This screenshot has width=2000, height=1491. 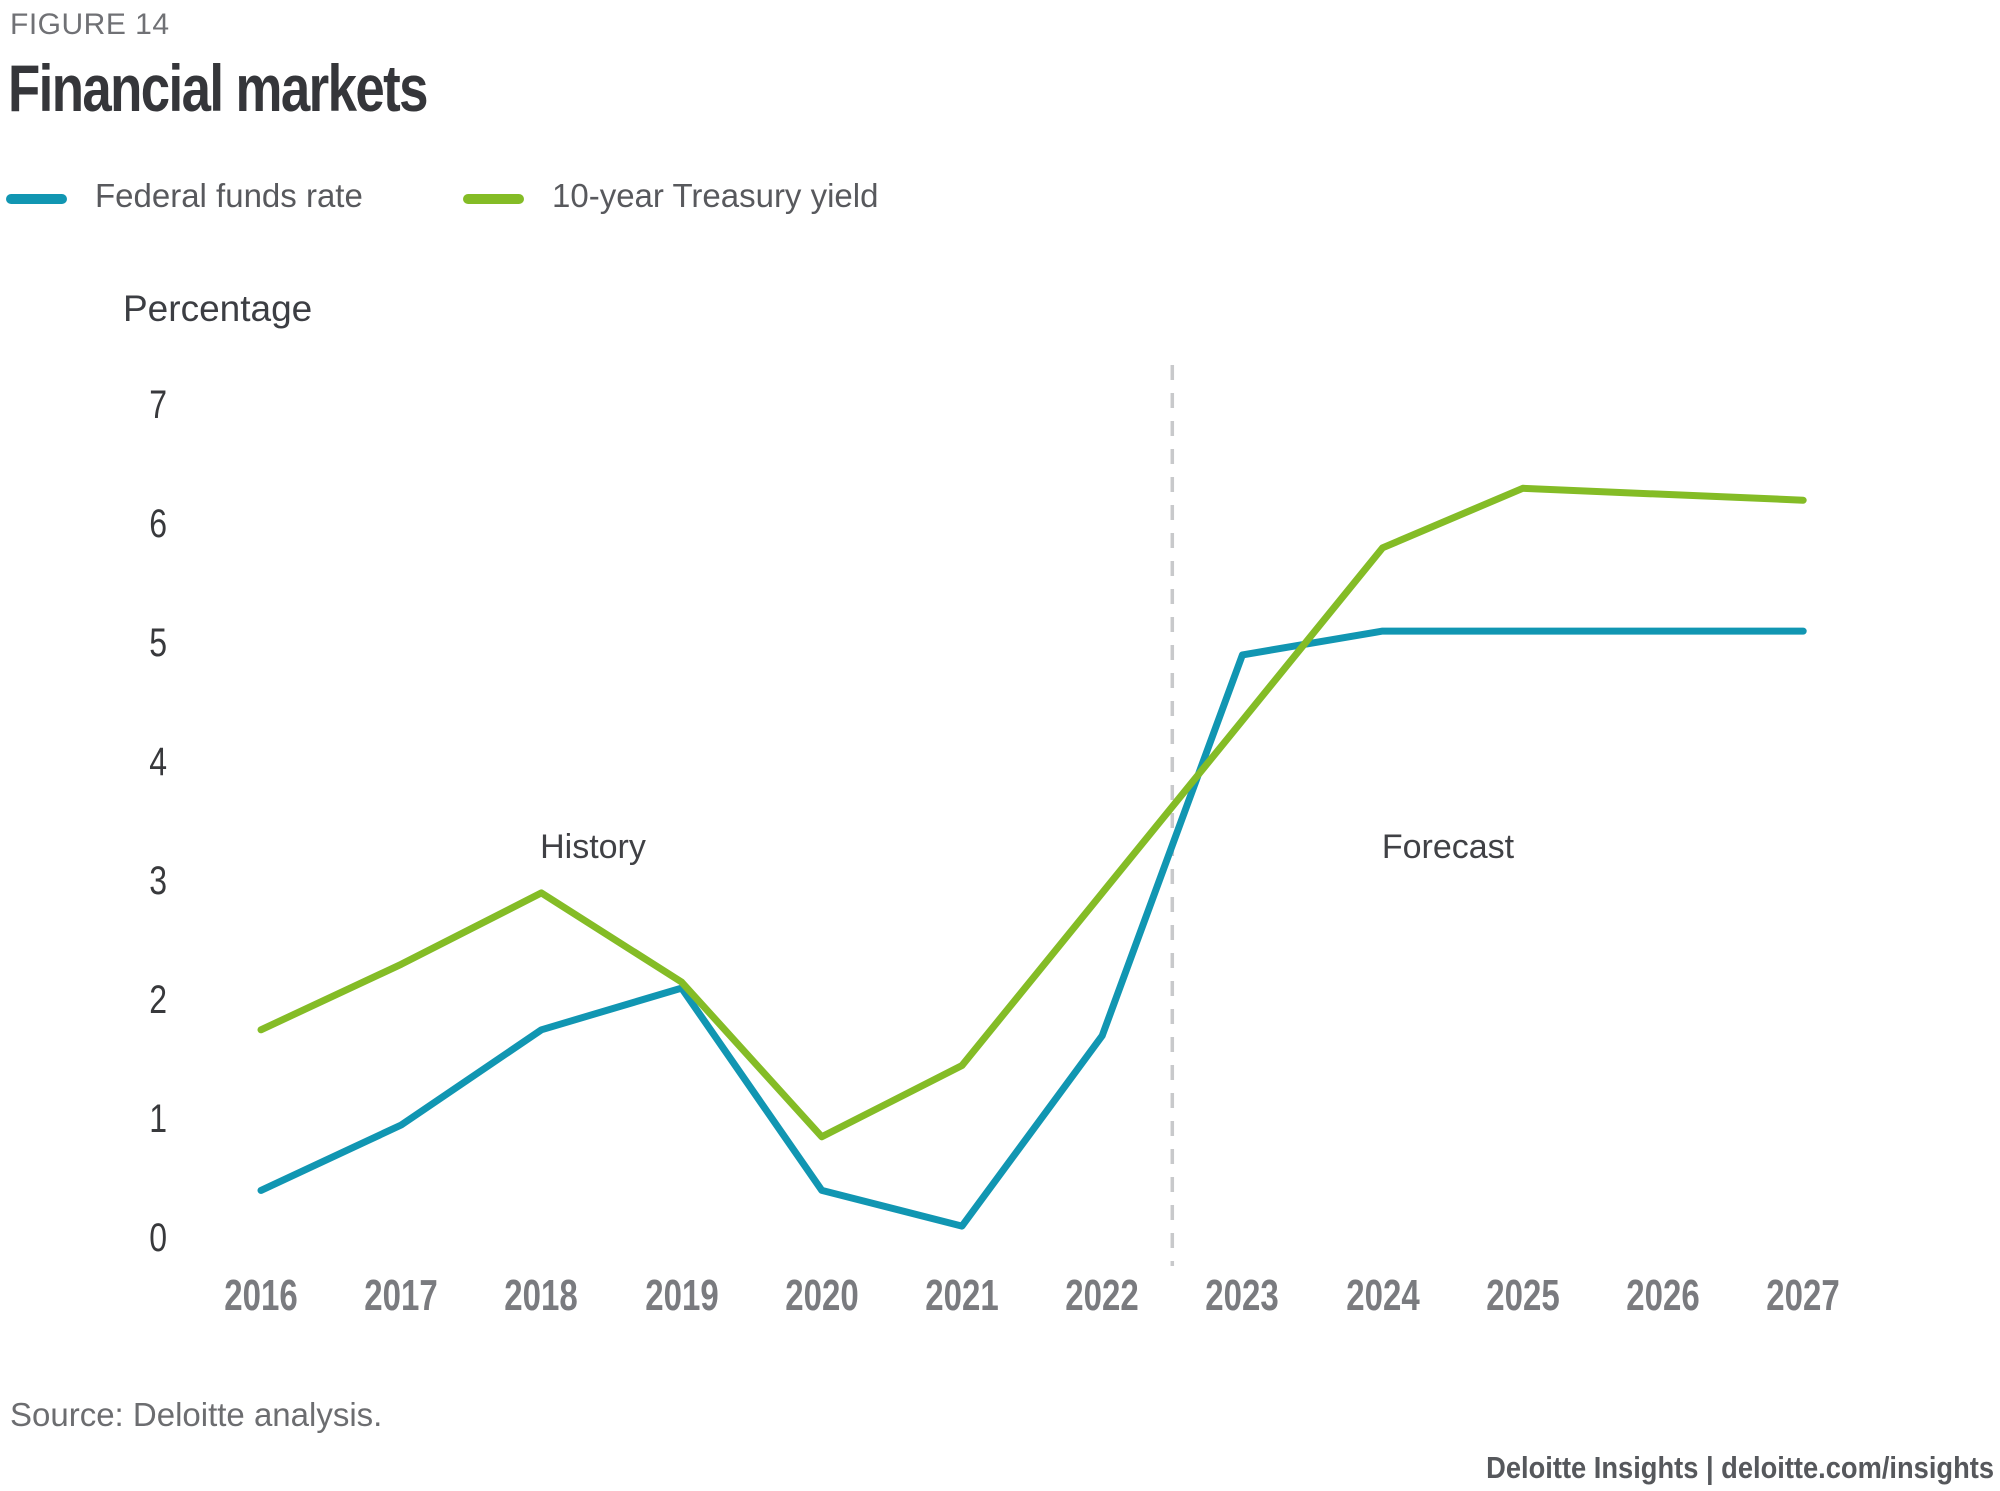 What do you see at coordinates (962, 1295) in the screenshot?
I see `x-tick-label: 2021` at bounding box center [962, 1295].